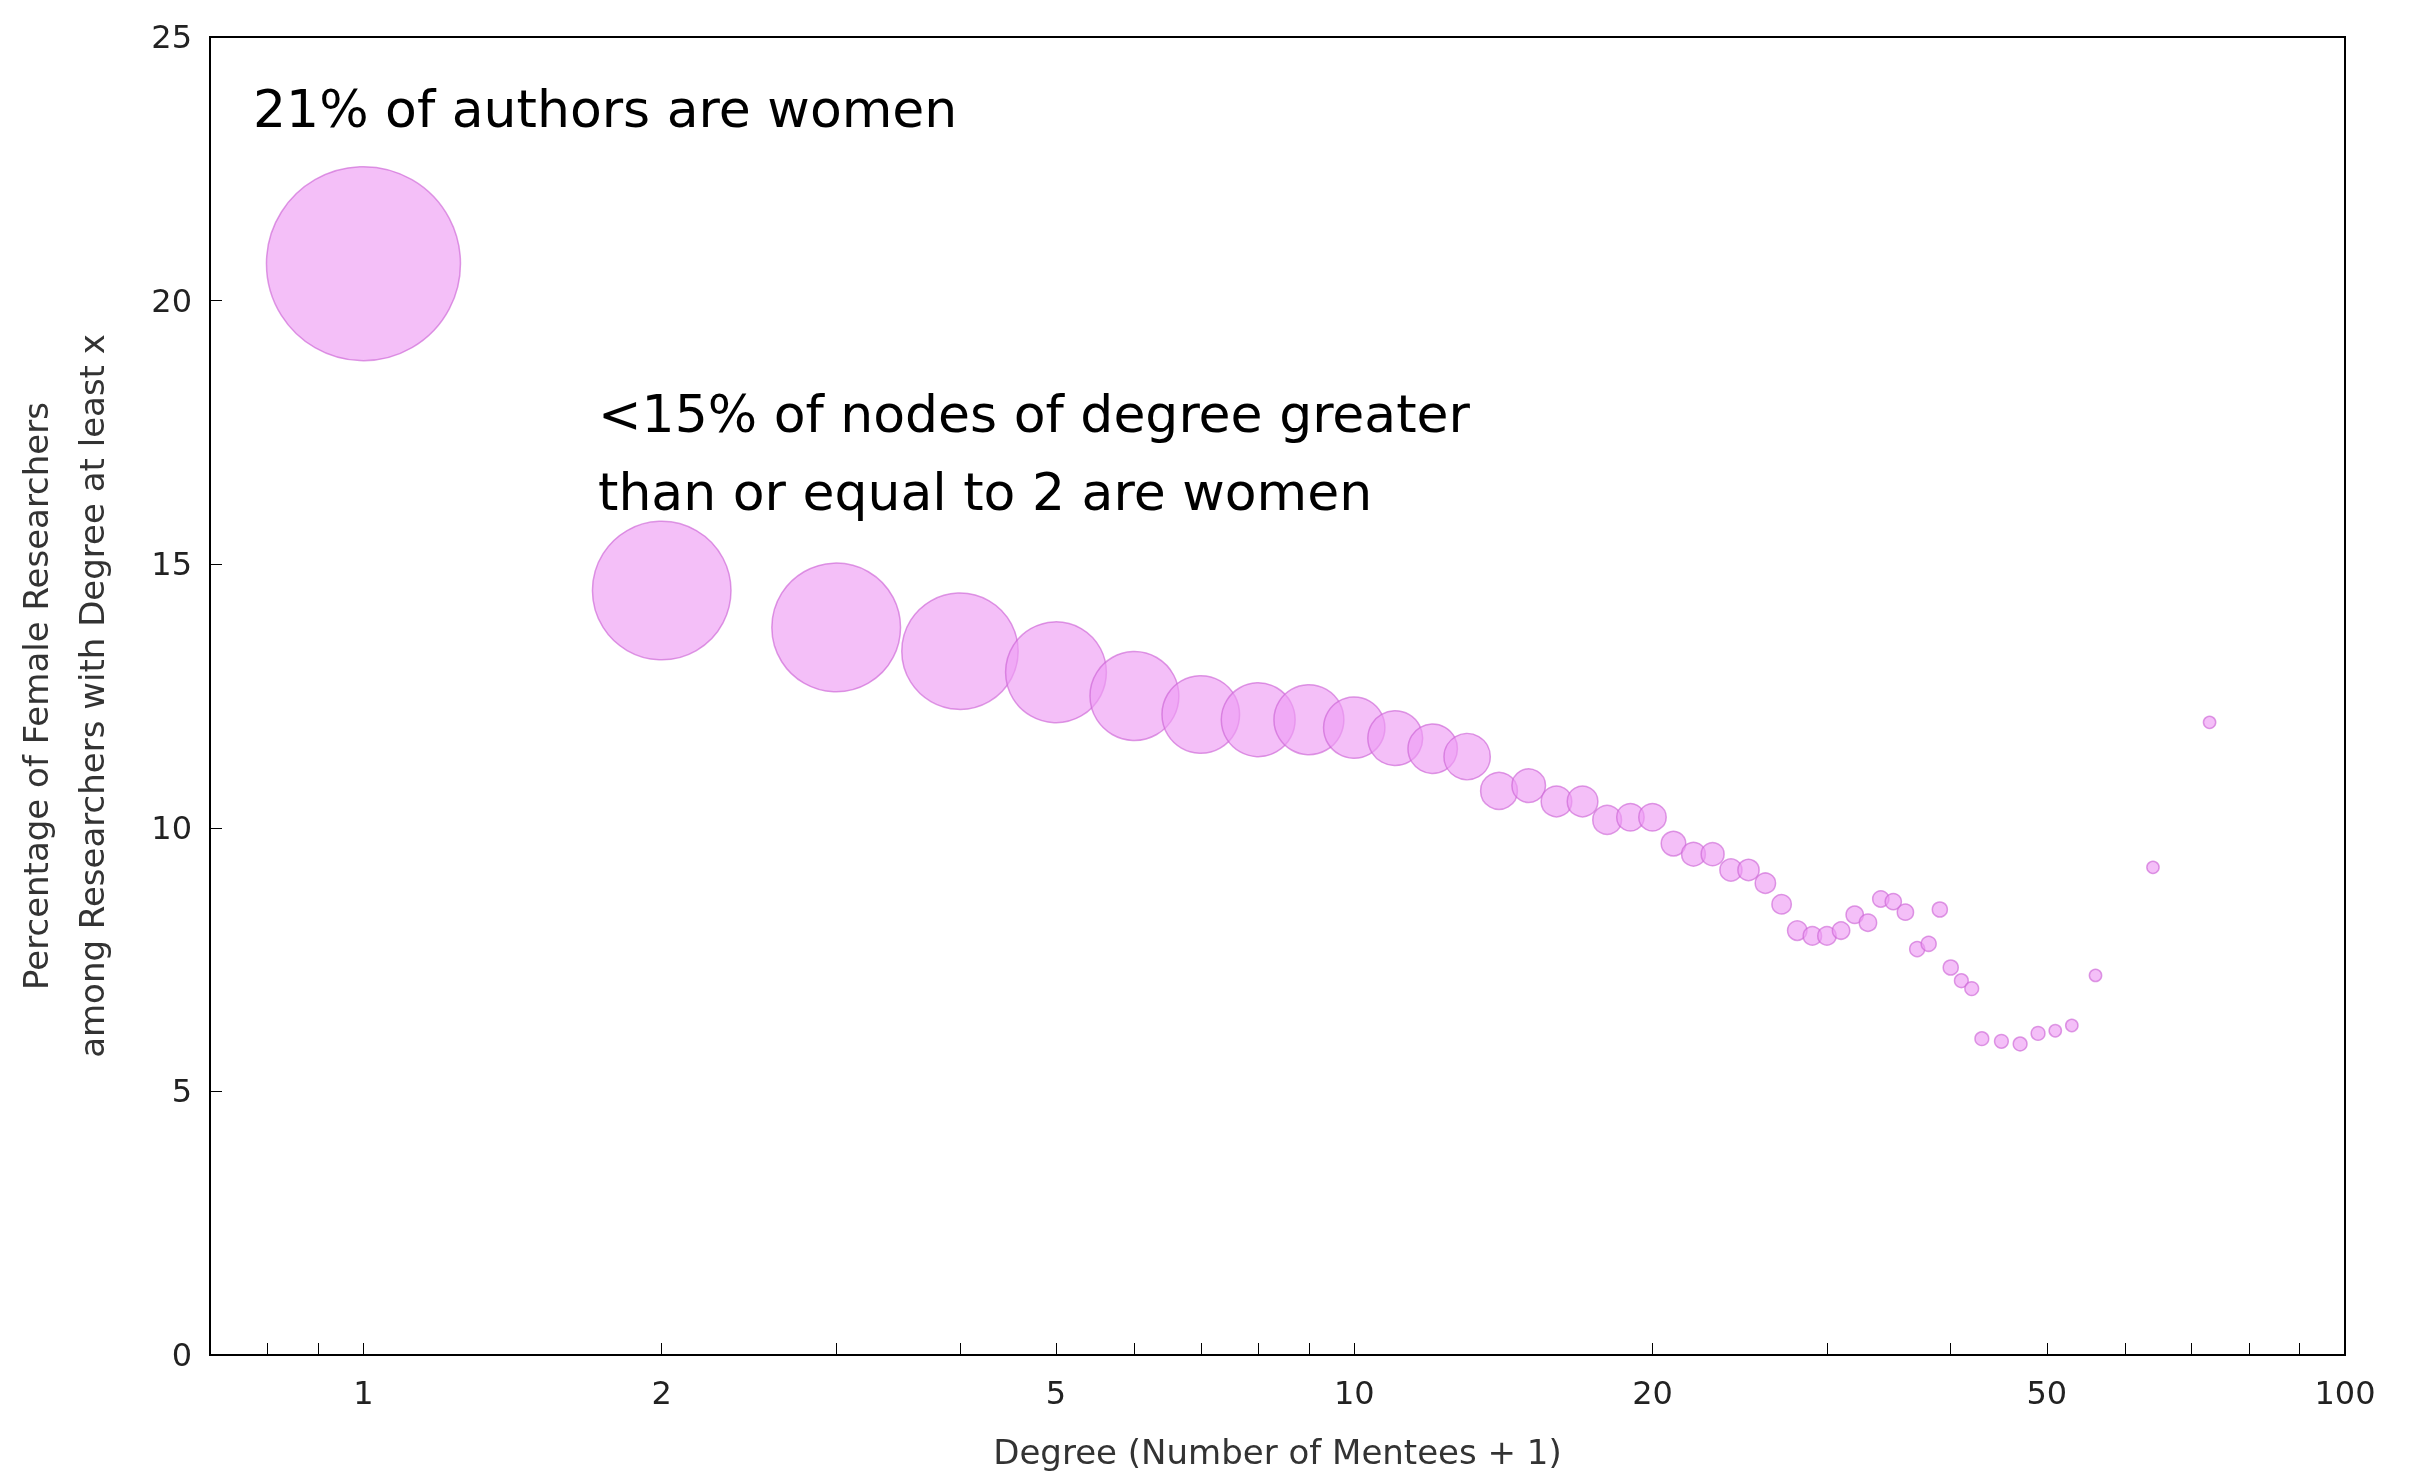 This screenshot has height=1482, width=2418. I want to click on annotation: 21% of authors are women, so click(605, 109).